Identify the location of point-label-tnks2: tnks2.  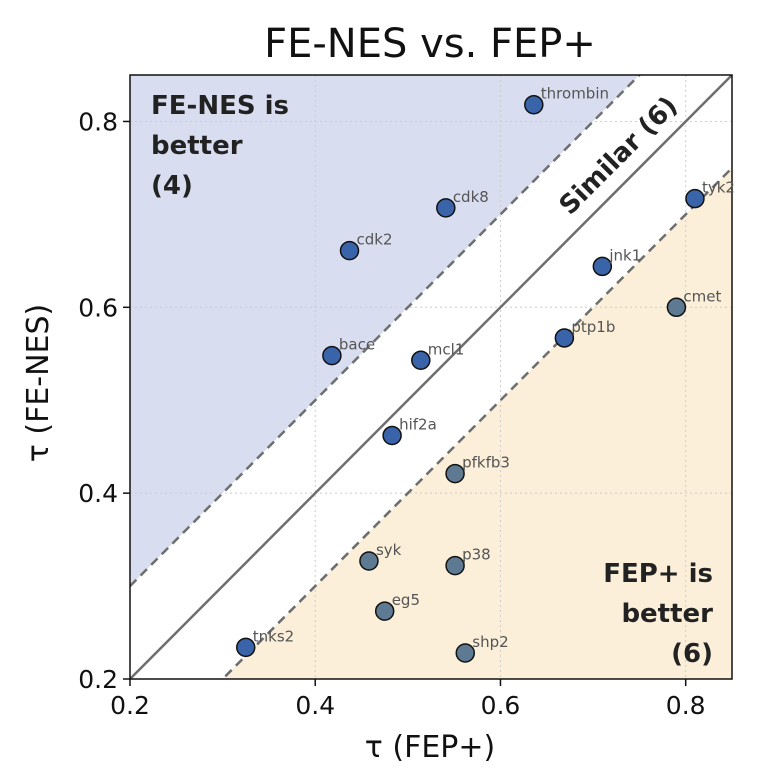
(273, 636).